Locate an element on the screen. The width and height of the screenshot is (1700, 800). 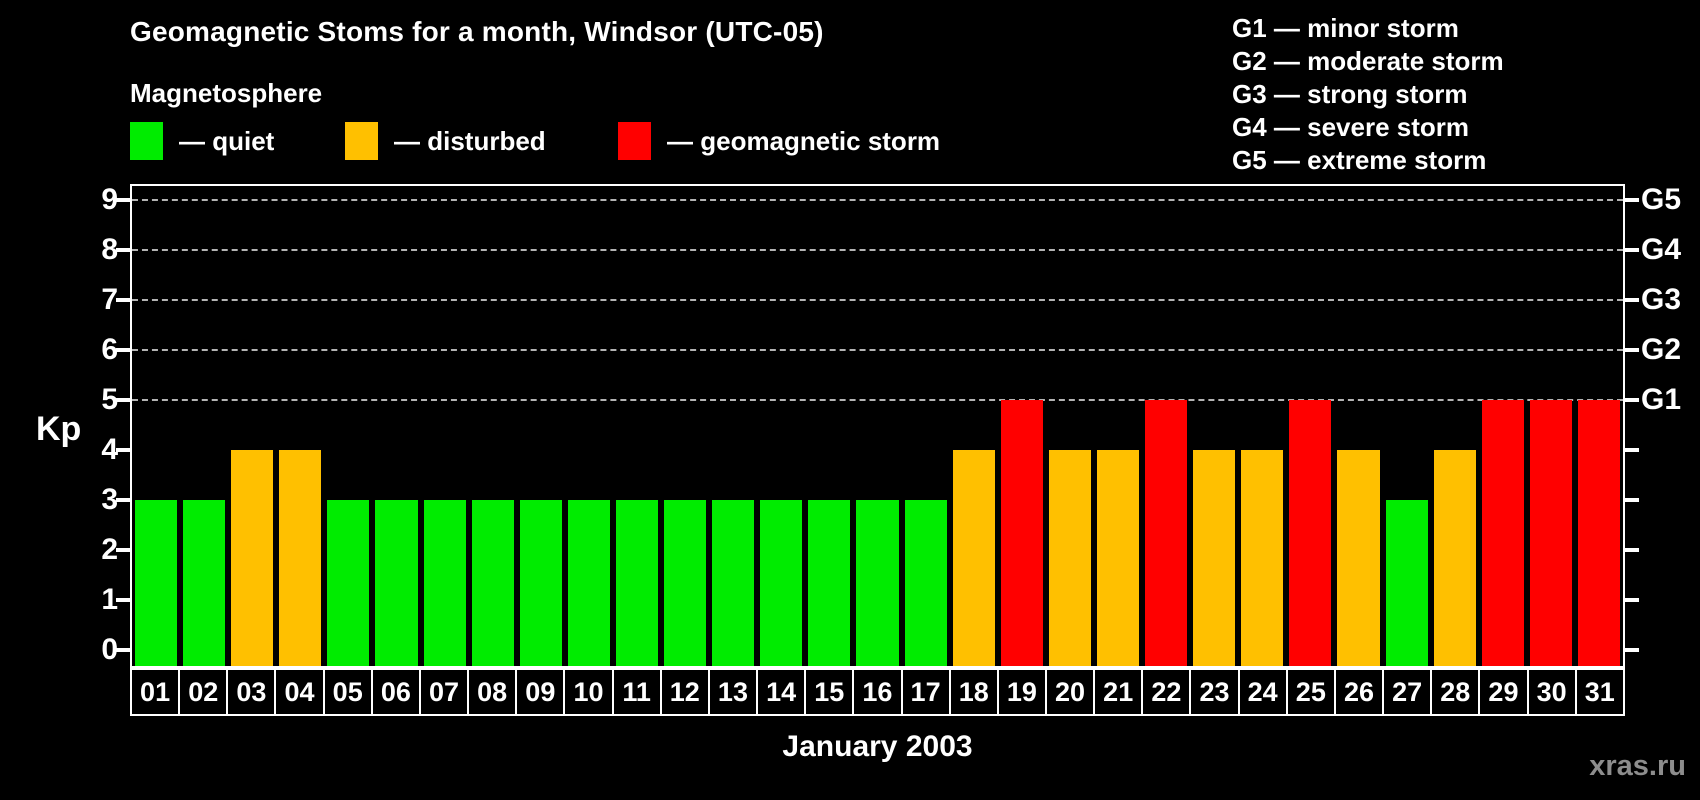
right-tick-kp0 is located at coordinates (1632, 650).